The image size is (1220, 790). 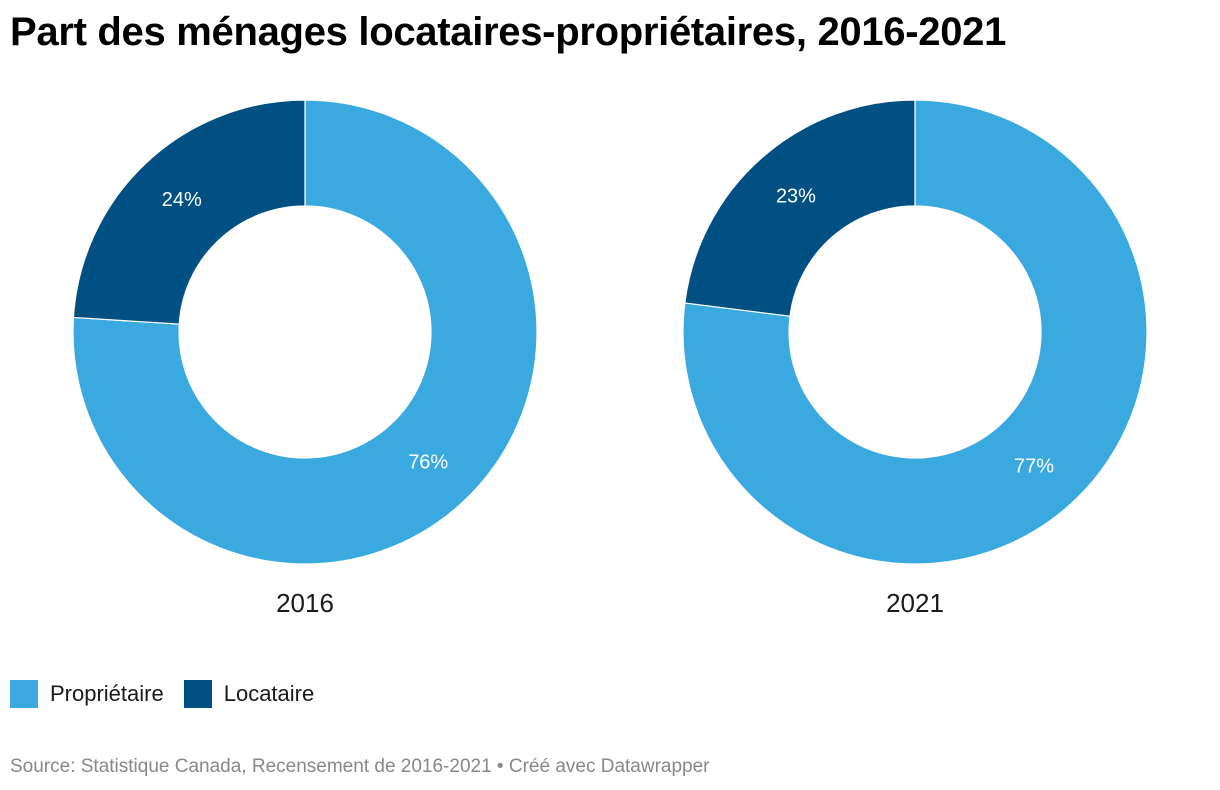 What do you see at coordinates (796, 196) in the screenshot?
I see `slice-label-2021-locataire: 23%` at bounding box center [796, 196].